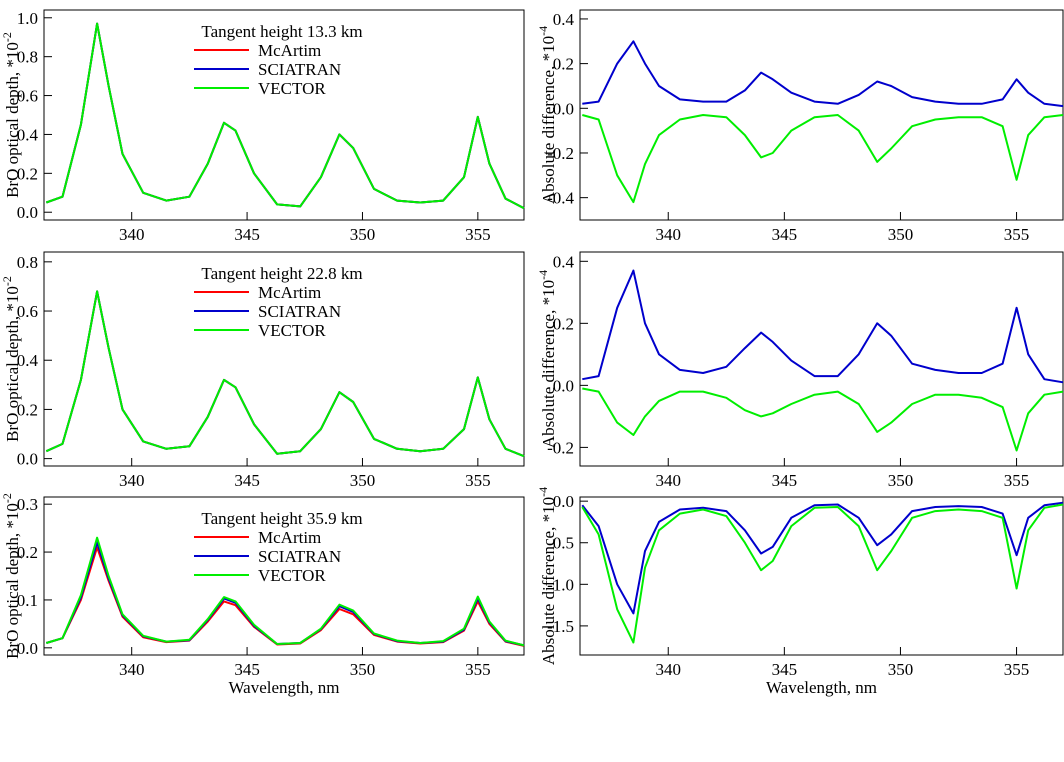 This screenshot has height=762, width=1064. What do you see at coordinates (27, 504) in the screenshot?
I see `y-tick-label: 0.3` at bounding box center [27, 504].